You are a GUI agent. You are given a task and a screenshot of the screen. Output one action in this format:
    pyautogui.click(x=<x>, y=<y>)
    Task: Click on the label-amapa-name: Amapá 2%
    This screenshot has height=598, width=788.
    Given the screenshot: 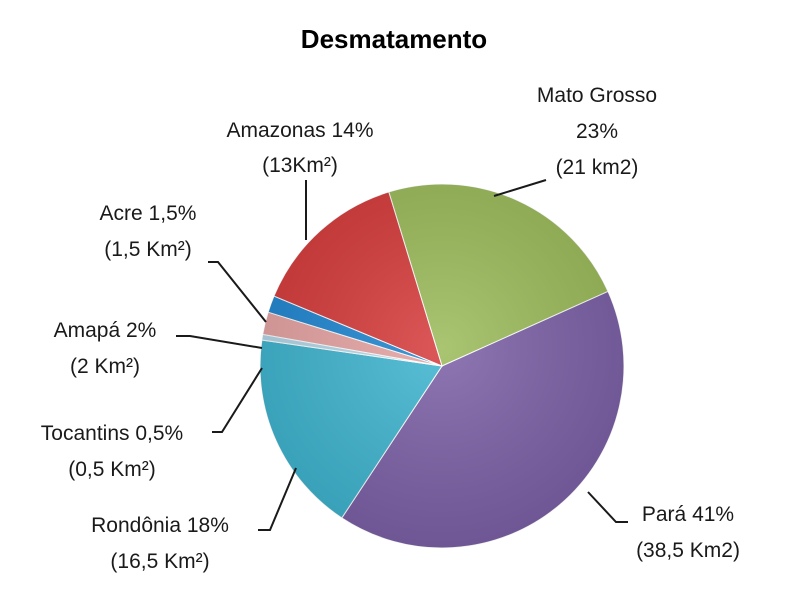 What is the action you would take?
    pyautogui.click(x=105, y=330)
    